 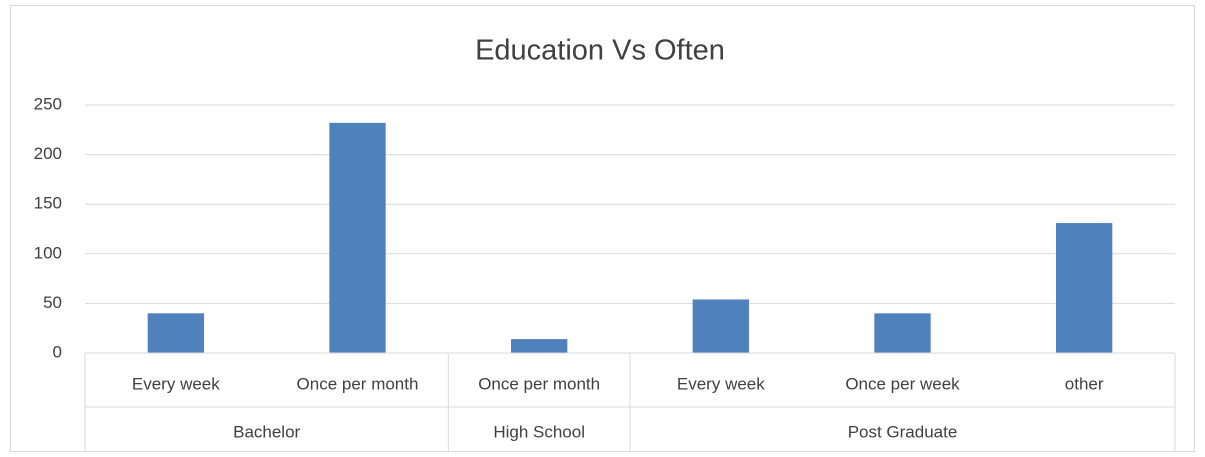 I want to click on y-tick-label: 0, so click(x=57, y=351).